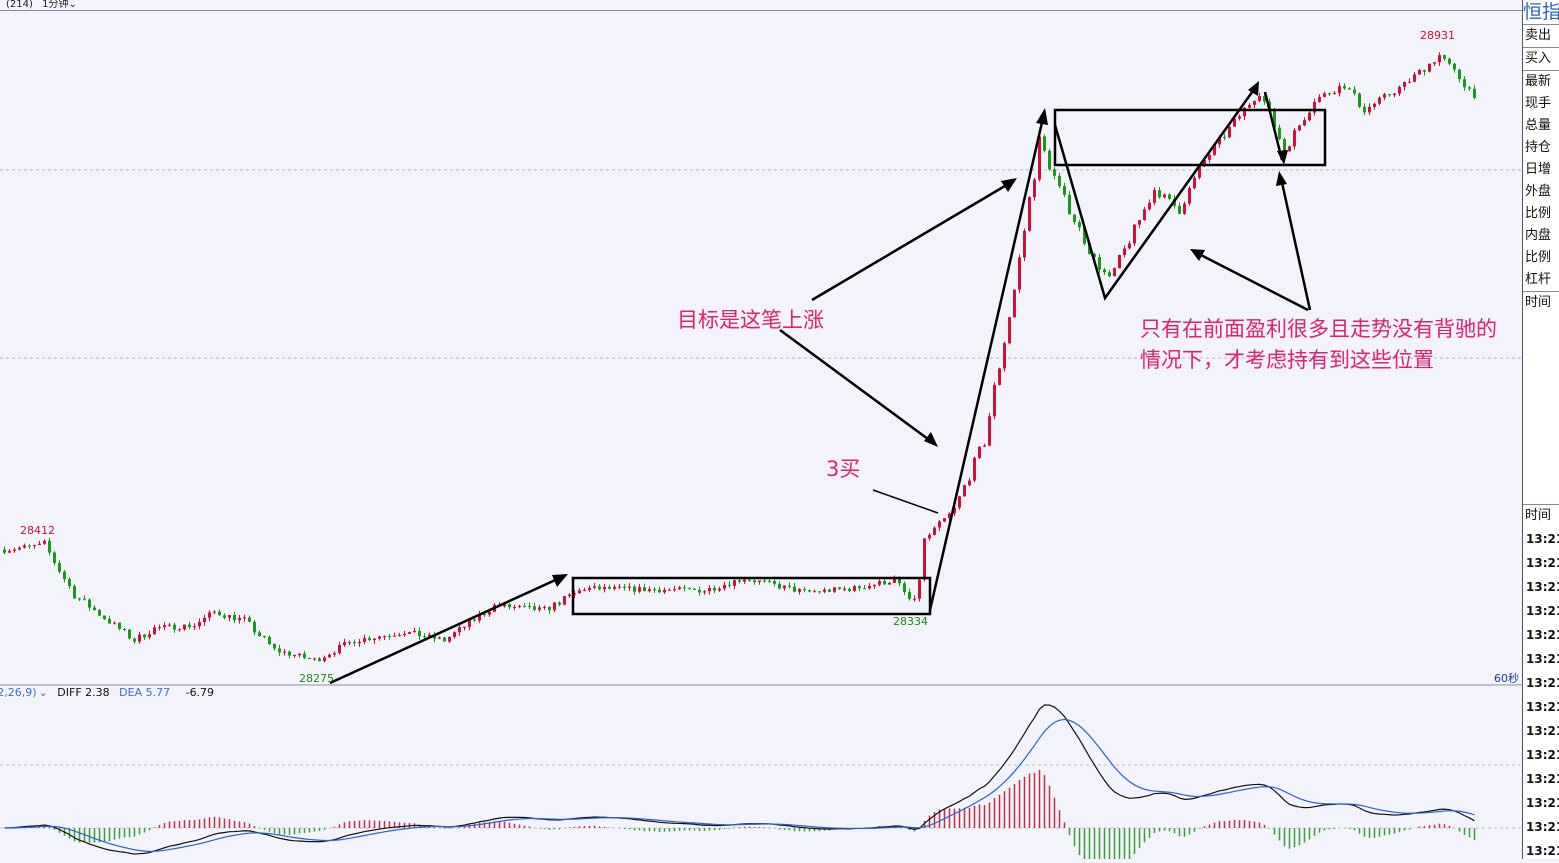 The image size is (1559, 863). I want to click on annotation-note-line1: 只有在前面盈利很多且走势没有背驰的, so click(1318, 329).